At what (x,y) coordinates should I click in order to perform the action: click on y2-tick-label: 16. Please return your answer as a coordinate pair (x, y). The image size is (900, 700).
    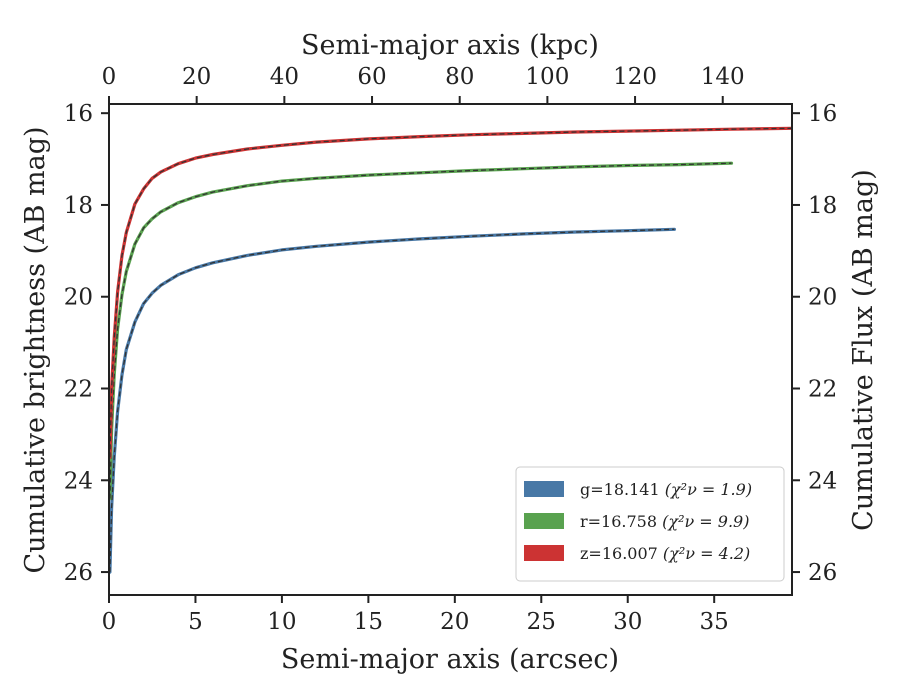
    Looking at the image, I should click on (822, 114).